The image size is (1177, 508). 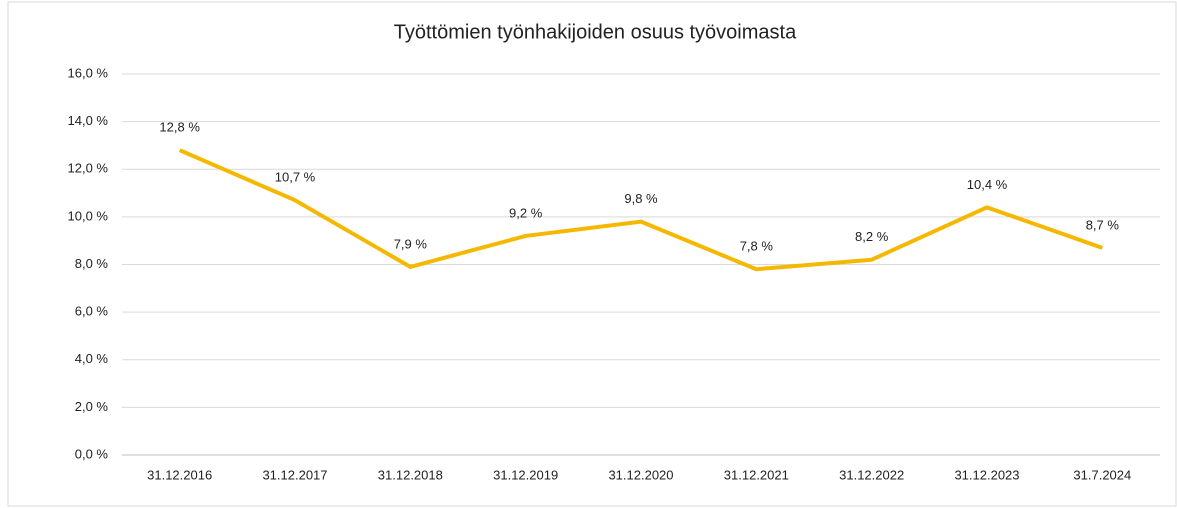 What do you see at coordinates (92, 311) in the screenshot?
I see `y-tick-label: 6,0 %` at bounding box center [92, 311].